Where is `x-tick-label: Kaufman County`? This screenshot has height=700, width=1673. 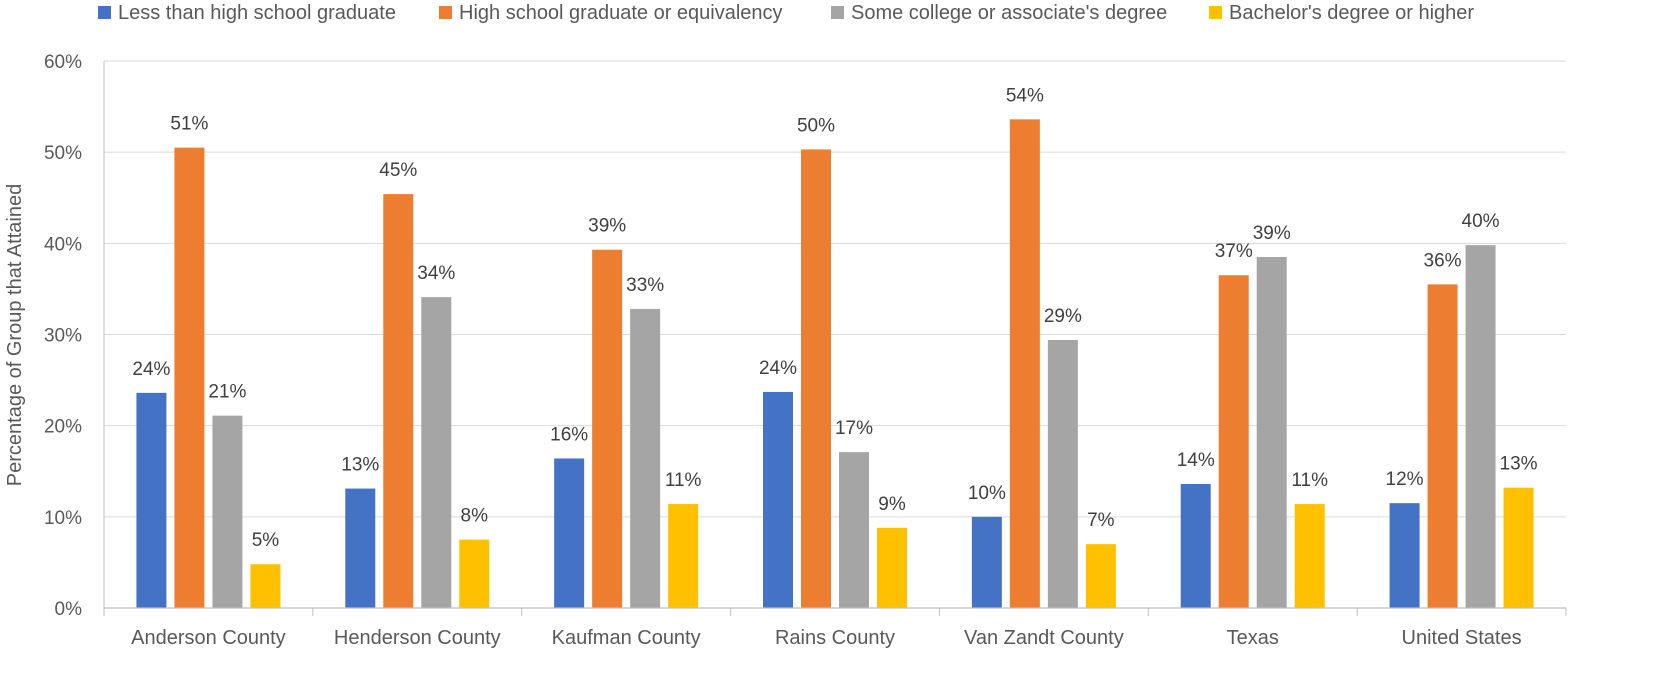 x-tick-label: Kaufman County is located at coordinates (626, 638).